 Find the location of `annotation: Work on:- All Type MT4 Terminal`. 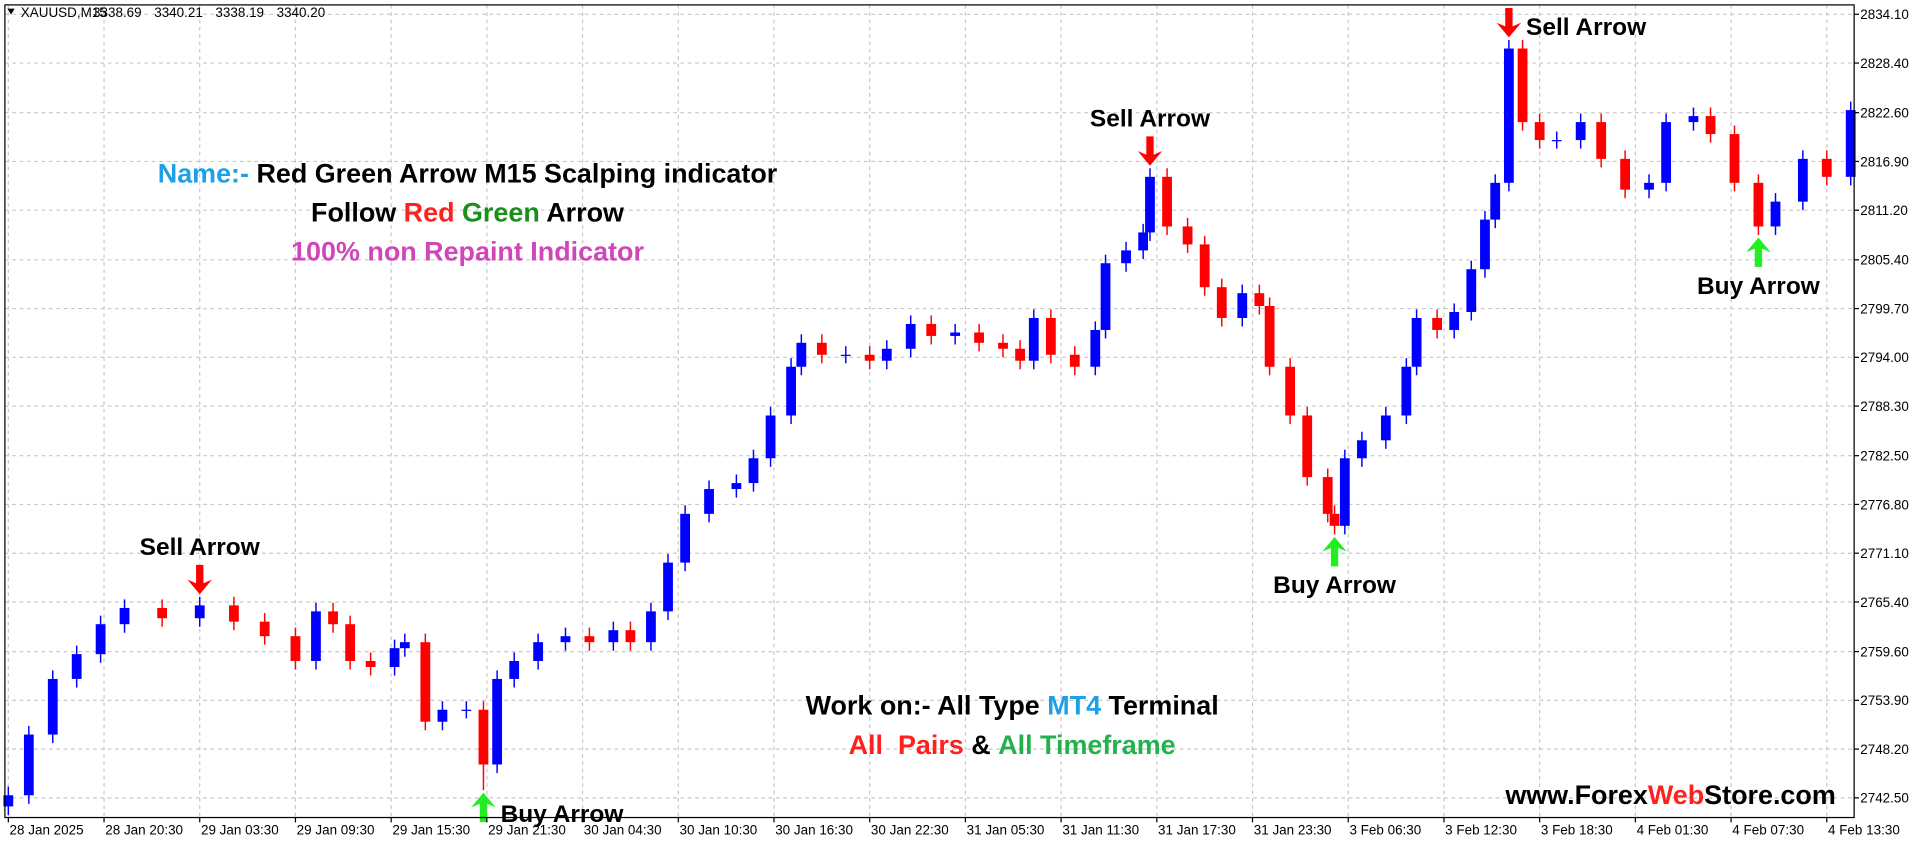

annotation: Work on:- All Type MT4 Terminal is located at coordinates (1012, 706).